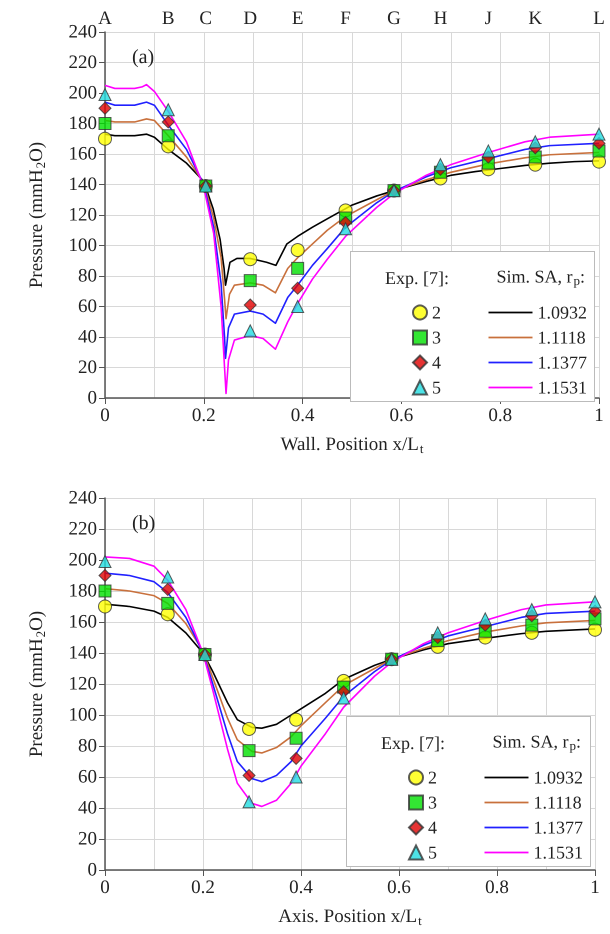 The height and width of the screenshot is (934, 610). I want to click on text: B, so click(168, 18).